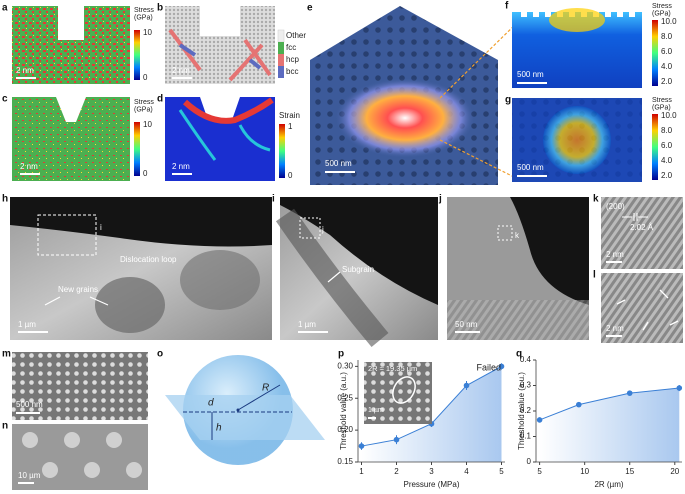 This screenshot has width=685, height=494. Describe the element at coordinates (529, 461) in the screenshot. I see `y-tick-label: 0` at that location.